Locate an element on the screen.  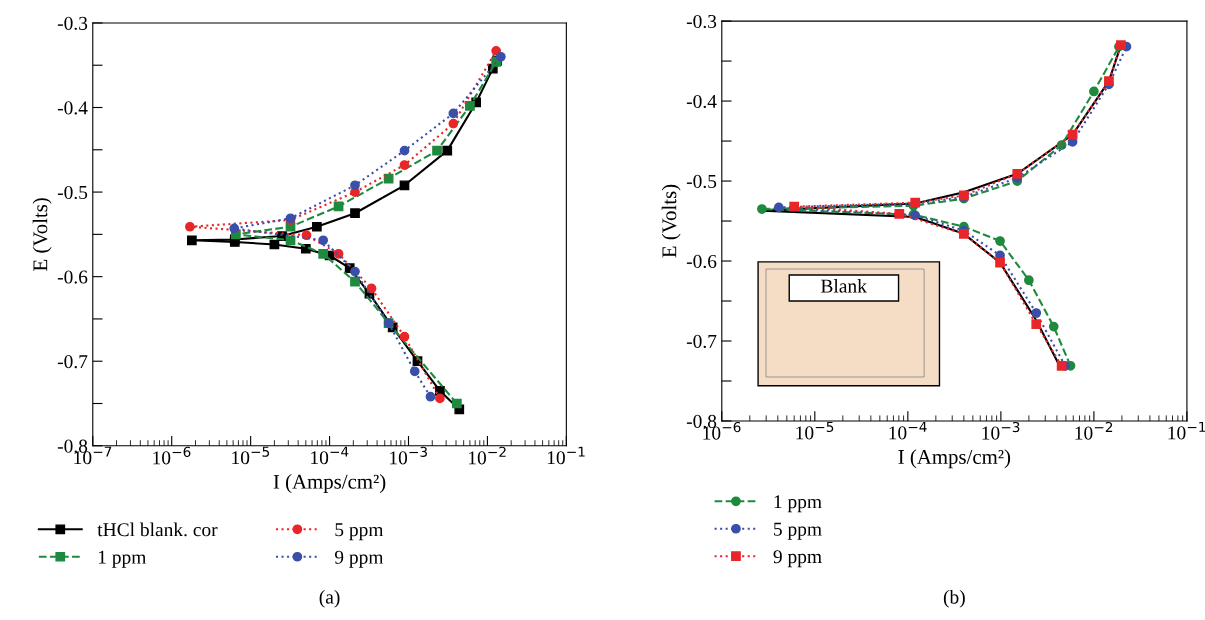
text: (b) is located at coordinates (954, 598).